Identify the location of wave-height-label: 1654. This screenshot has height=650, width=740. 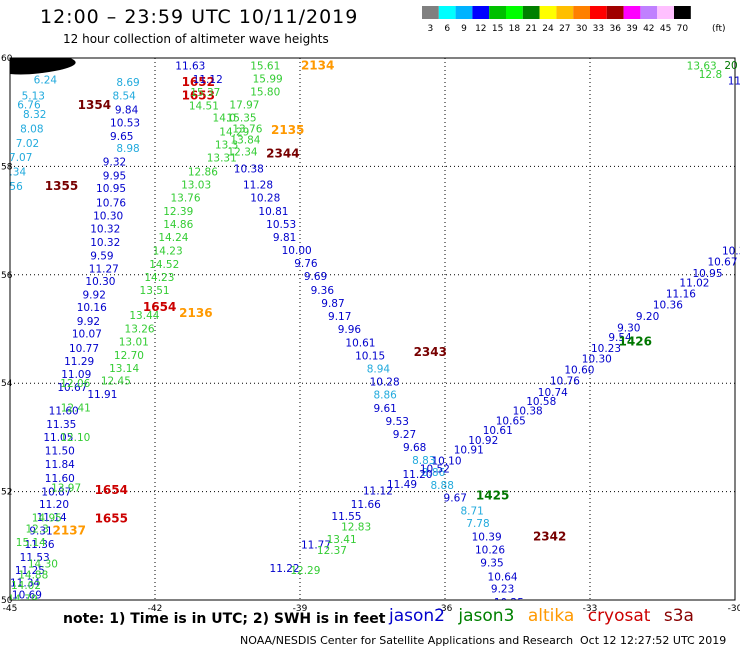
(159, 307).